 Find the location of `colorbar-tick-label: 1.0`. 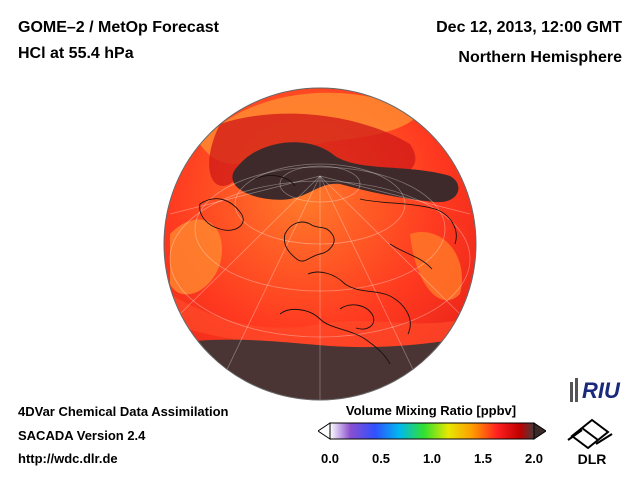

colorbar-tick-label: 1.0 is located at coordinates (432, 458).